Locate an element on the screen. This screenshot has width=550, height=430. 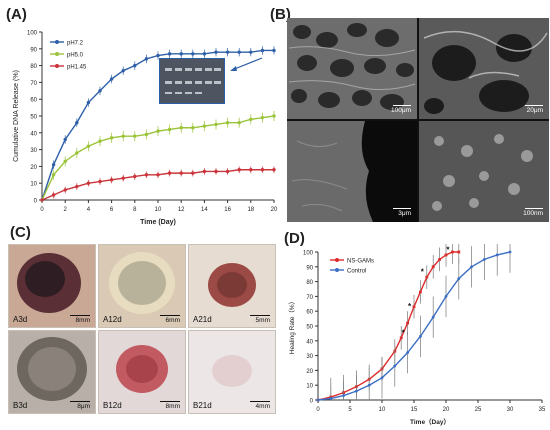
legend-label: pH5.0 is located at coordinates (75, 56).